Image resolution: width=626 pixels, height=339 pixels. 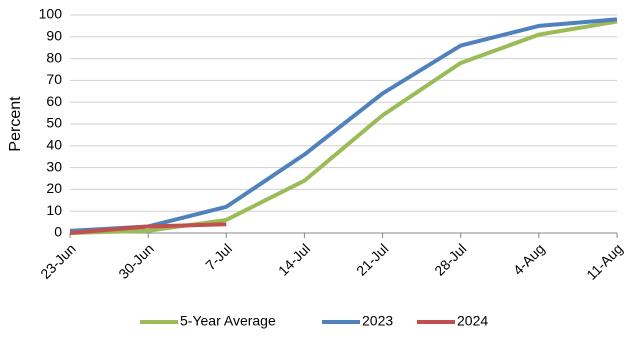 What do you see at coordinates (372, 259) in the screenshot?
I see `x-tick-label: 21-Jul` at bounding box center [372, 259].